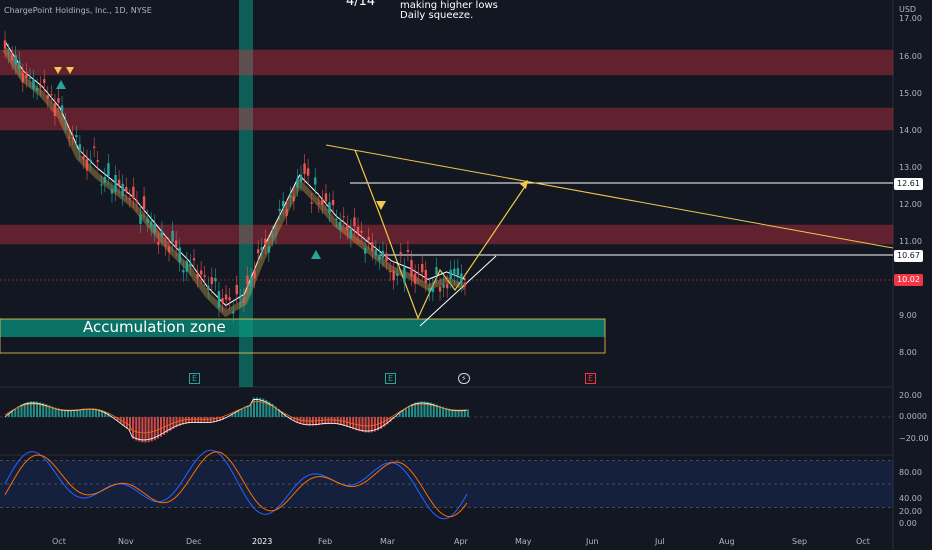 The width and height of the screenshot is (932, 550). I want to click on accumulation-zone-label: Accumulation zone, so click(154, 327).